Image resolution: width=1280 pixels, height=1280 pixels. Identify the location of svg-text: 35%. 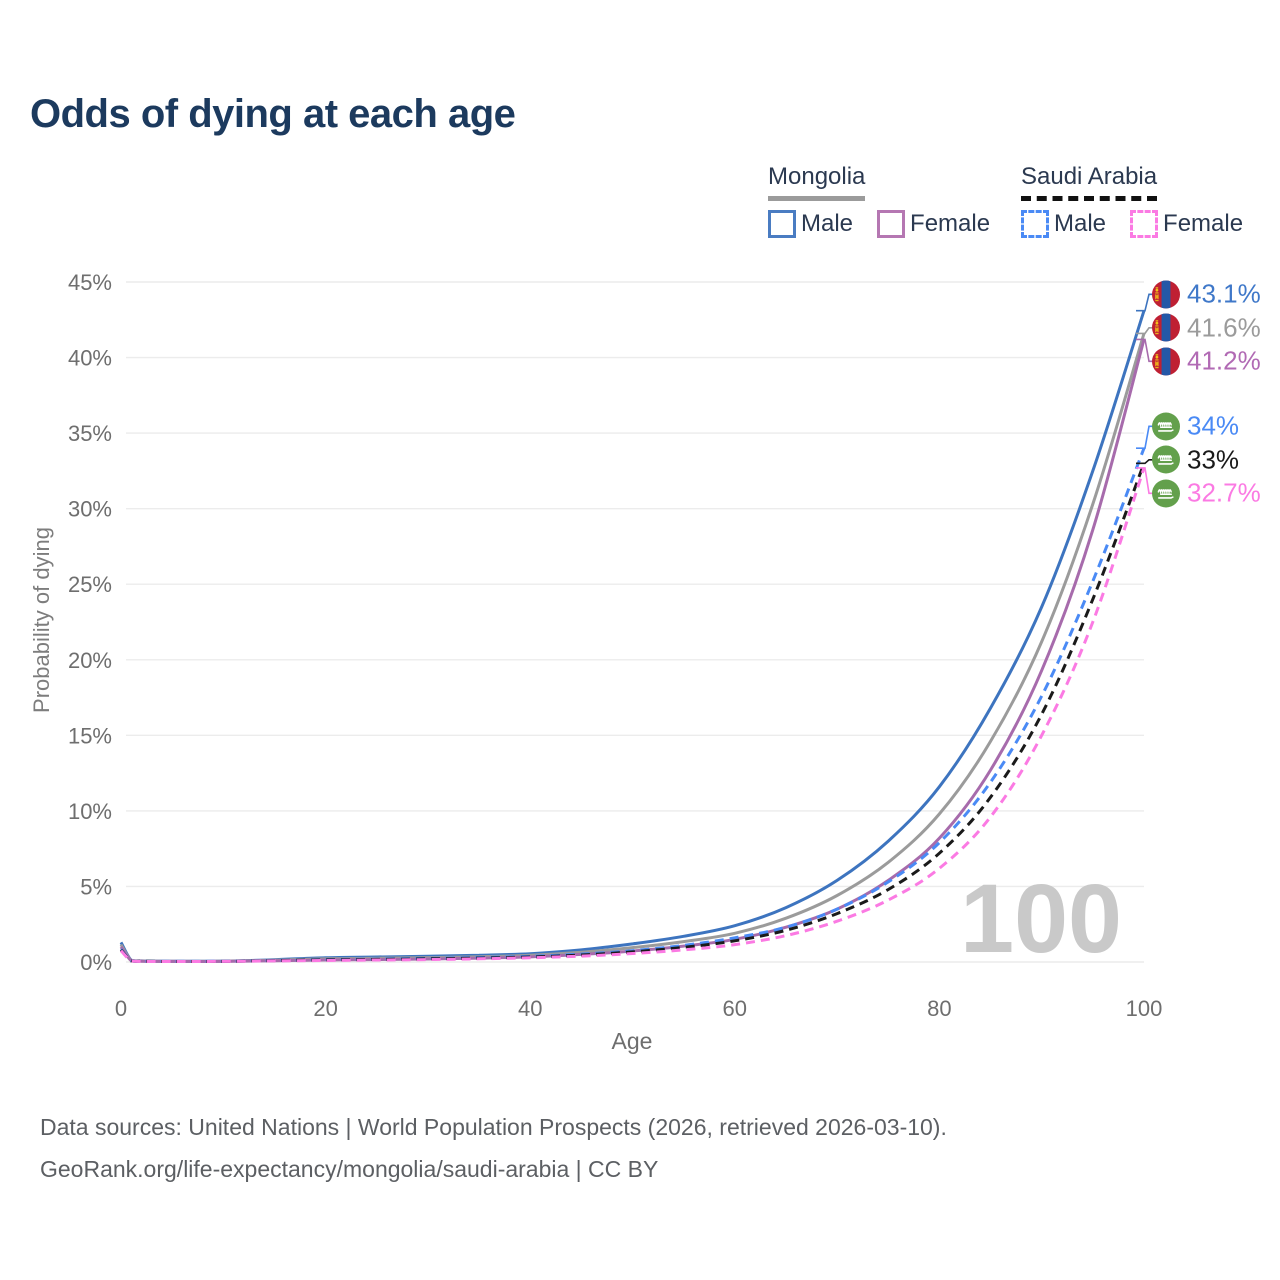
(90, 433).